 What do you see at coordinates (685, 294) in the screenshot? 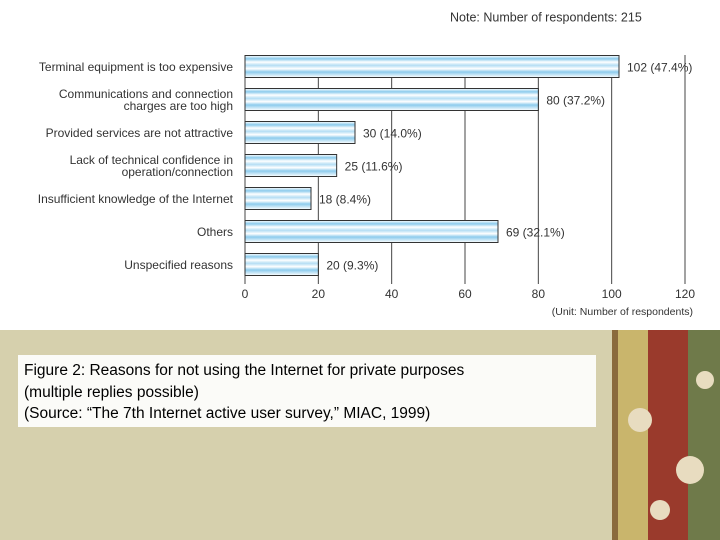
I see `x-tick-label: 120` at bounding box center [685, 294].